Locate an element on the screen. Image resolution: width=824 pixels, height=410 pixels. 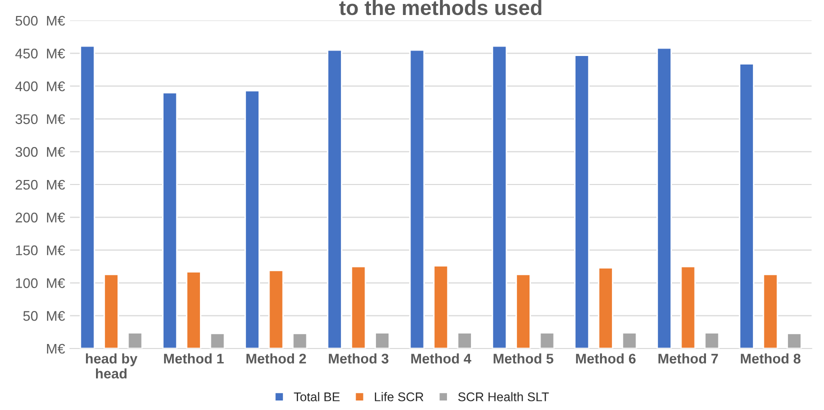
x-tick-label: Method 3 is located at coordinates (358, 358).